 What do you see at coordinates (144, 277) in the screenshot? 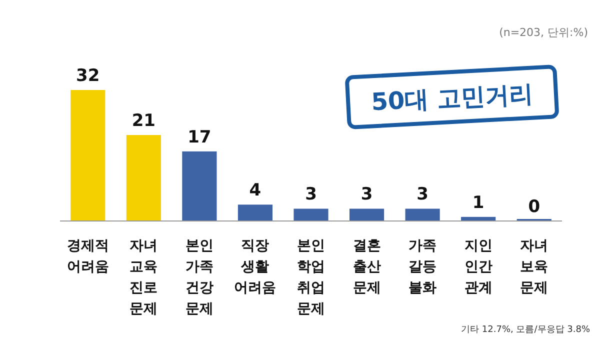
I see `x-tick-label: 자녀 교육 진로 문제` at bounding box center [144, 277].